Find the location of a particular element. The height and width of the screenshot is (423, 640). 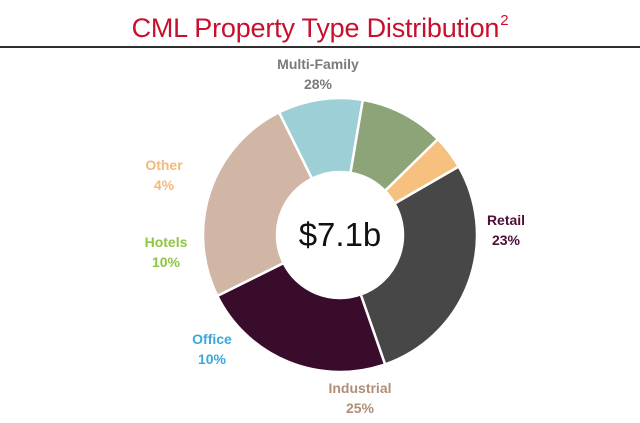

label-office: Office 10% is located at coordinates (212, 349).